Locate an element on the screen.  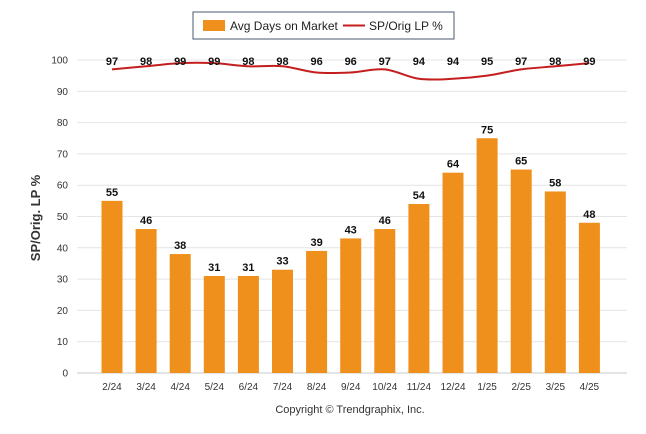
y-ticks: 0 10 20 30 40 50 60 70 80 90 100 is located at coordinates (59, 218).